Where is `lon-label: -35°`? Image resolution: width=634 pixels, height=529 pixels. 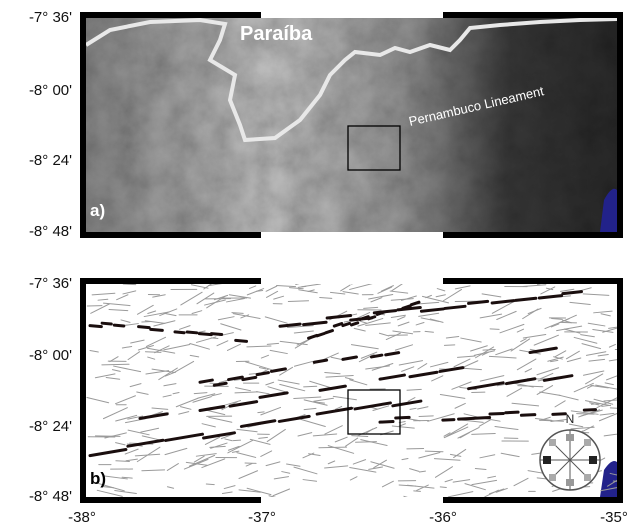 lon-label: -35° is located at coordinates (614, 517).